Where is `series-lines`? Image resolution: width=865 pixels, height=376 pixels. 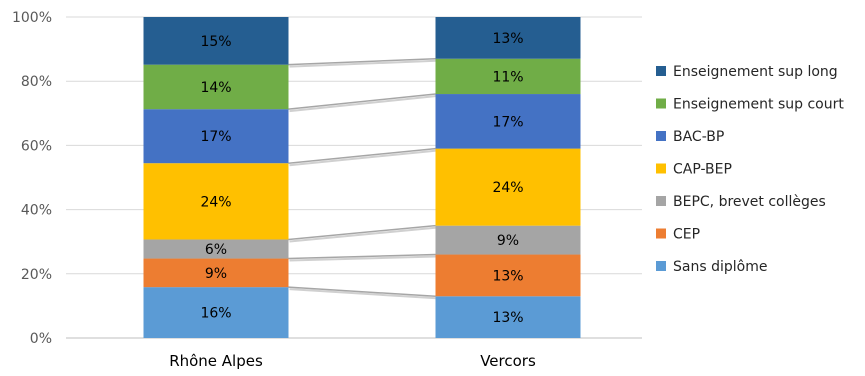 series-lines is located at coordinates (362, 178).